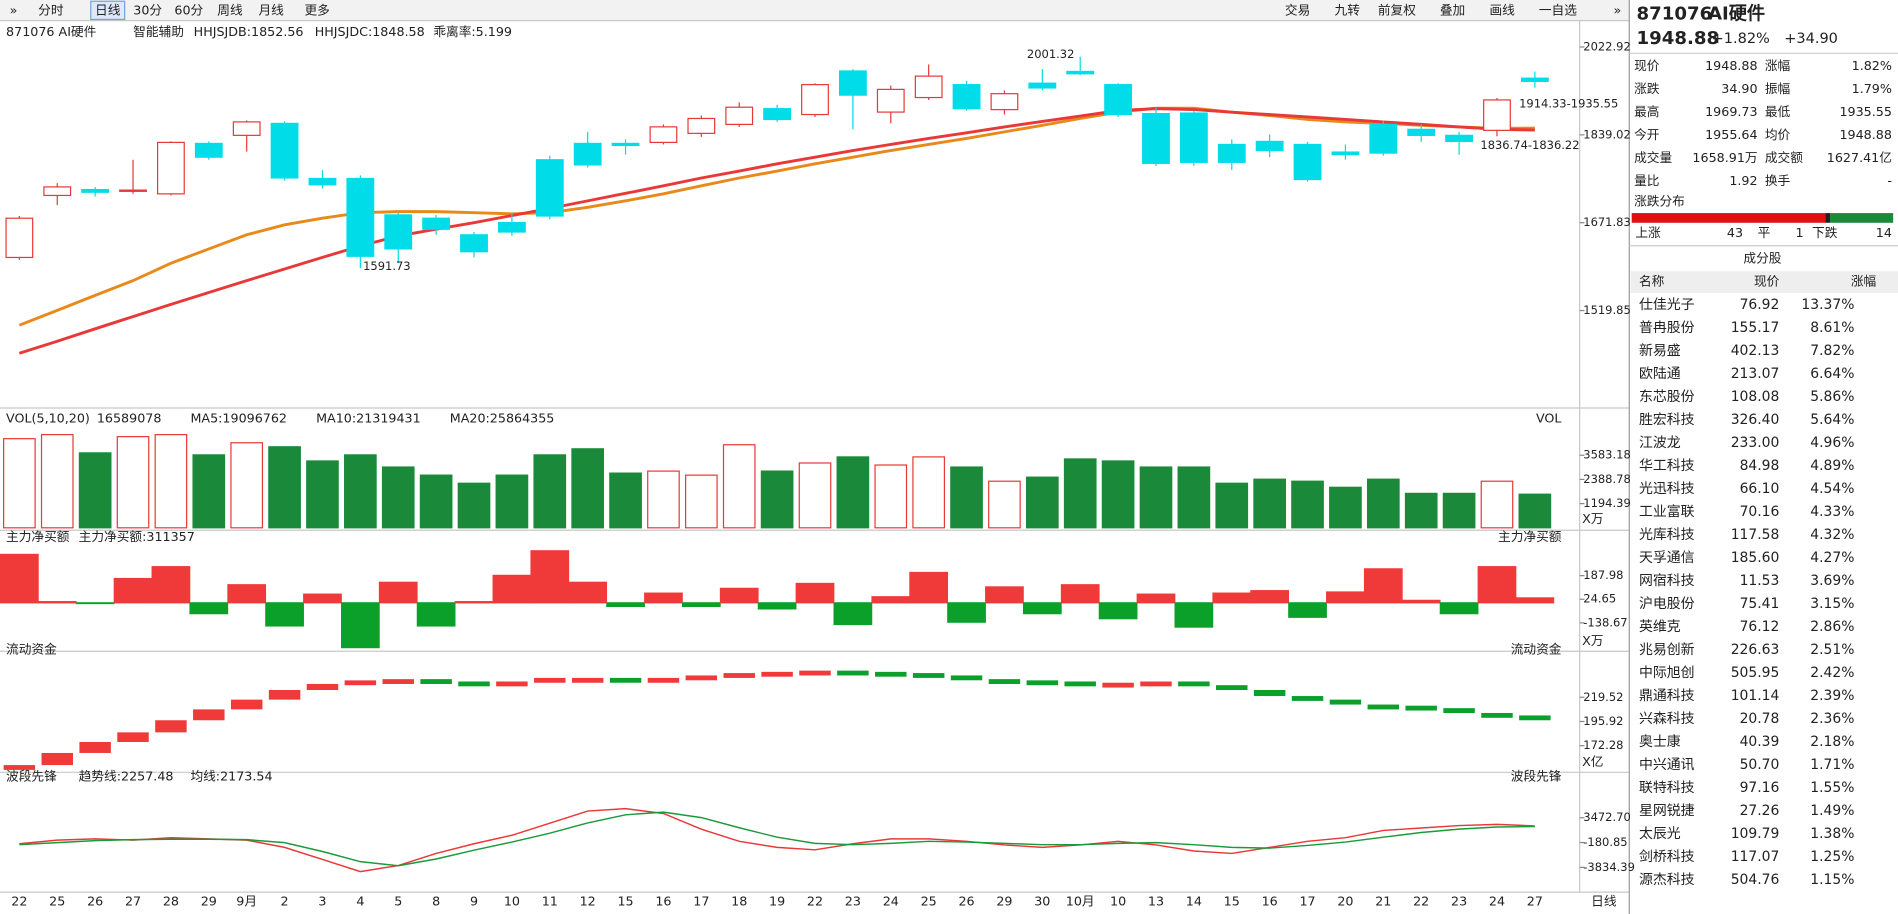  What do you see at coordinates (1607, 479) in the screenshot?
I see `y-tick-label: 2388.78` at bounding box center [1607, 479].